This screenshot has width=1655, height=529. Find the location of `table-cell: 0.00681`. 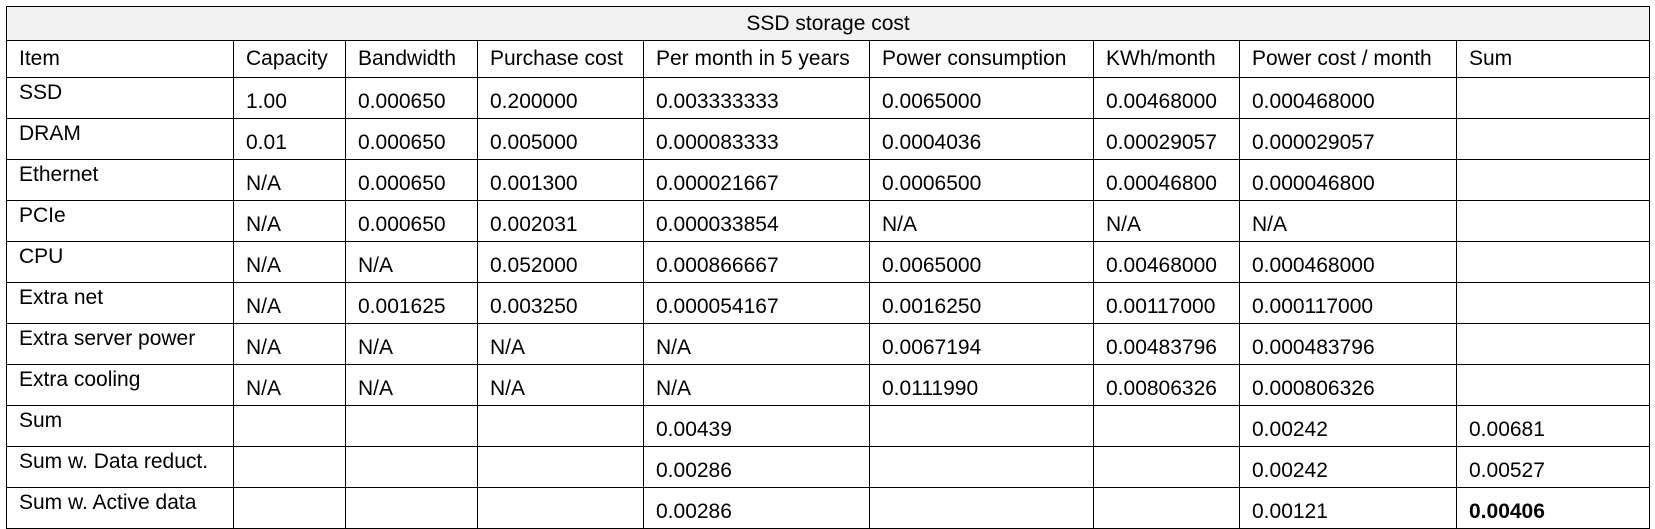

table-cell: 0.00681 is located at coordinates (1553, 426).